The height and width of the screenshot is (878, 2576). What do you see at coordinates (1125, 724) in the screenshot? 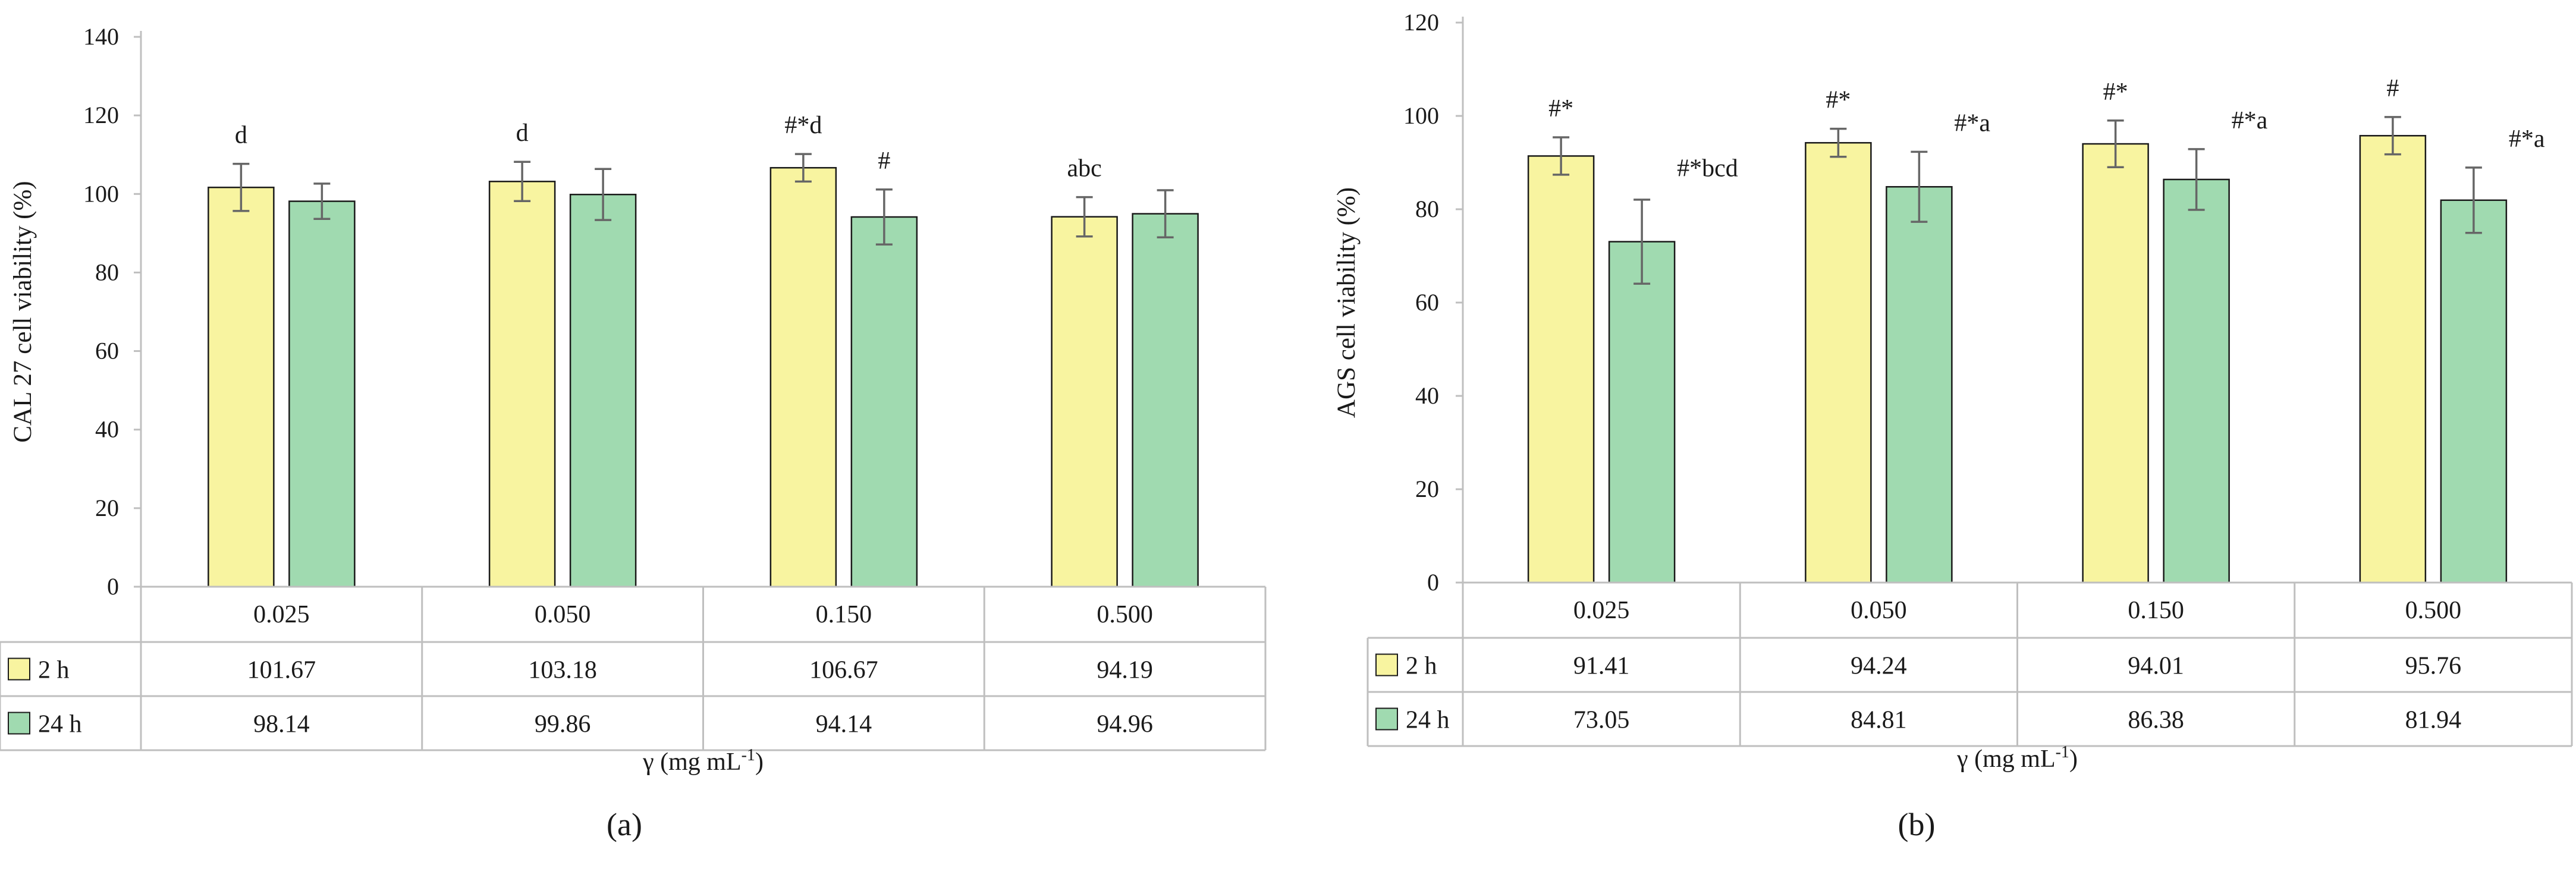
I see `data-table-value: 94.96` at bounding box center [1125, 724].